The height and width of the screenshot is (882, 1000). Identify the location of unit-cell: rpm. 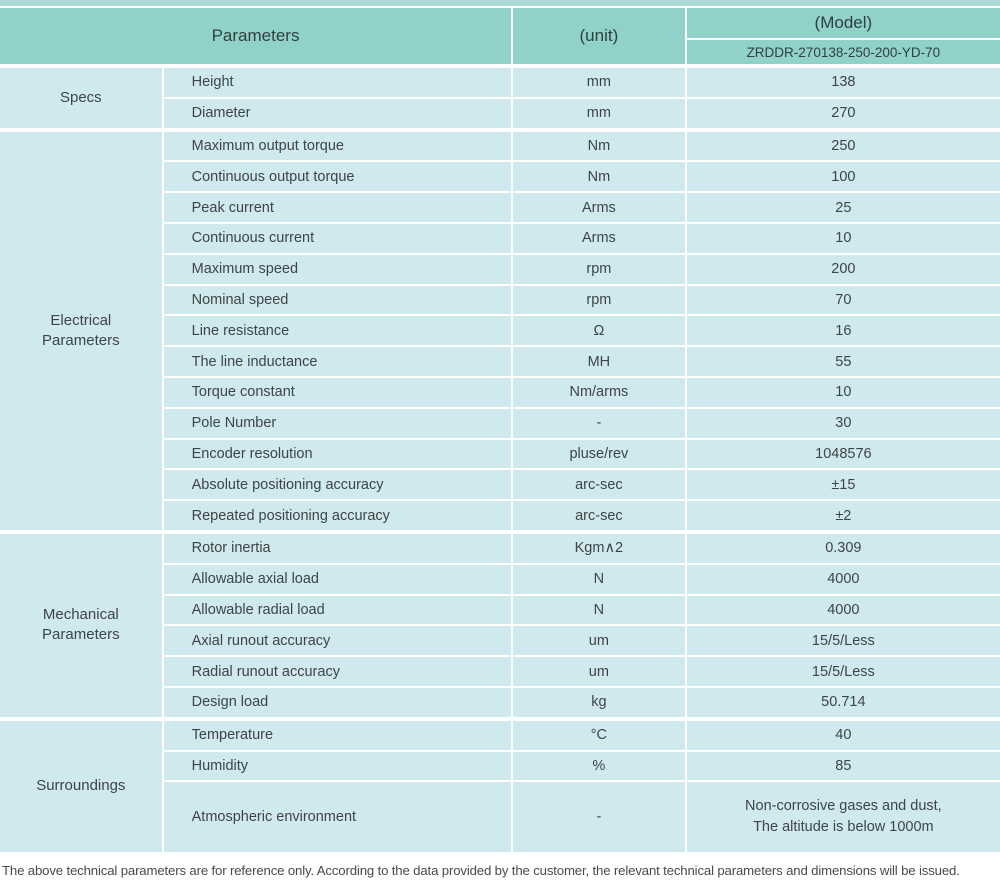
(599, 269).